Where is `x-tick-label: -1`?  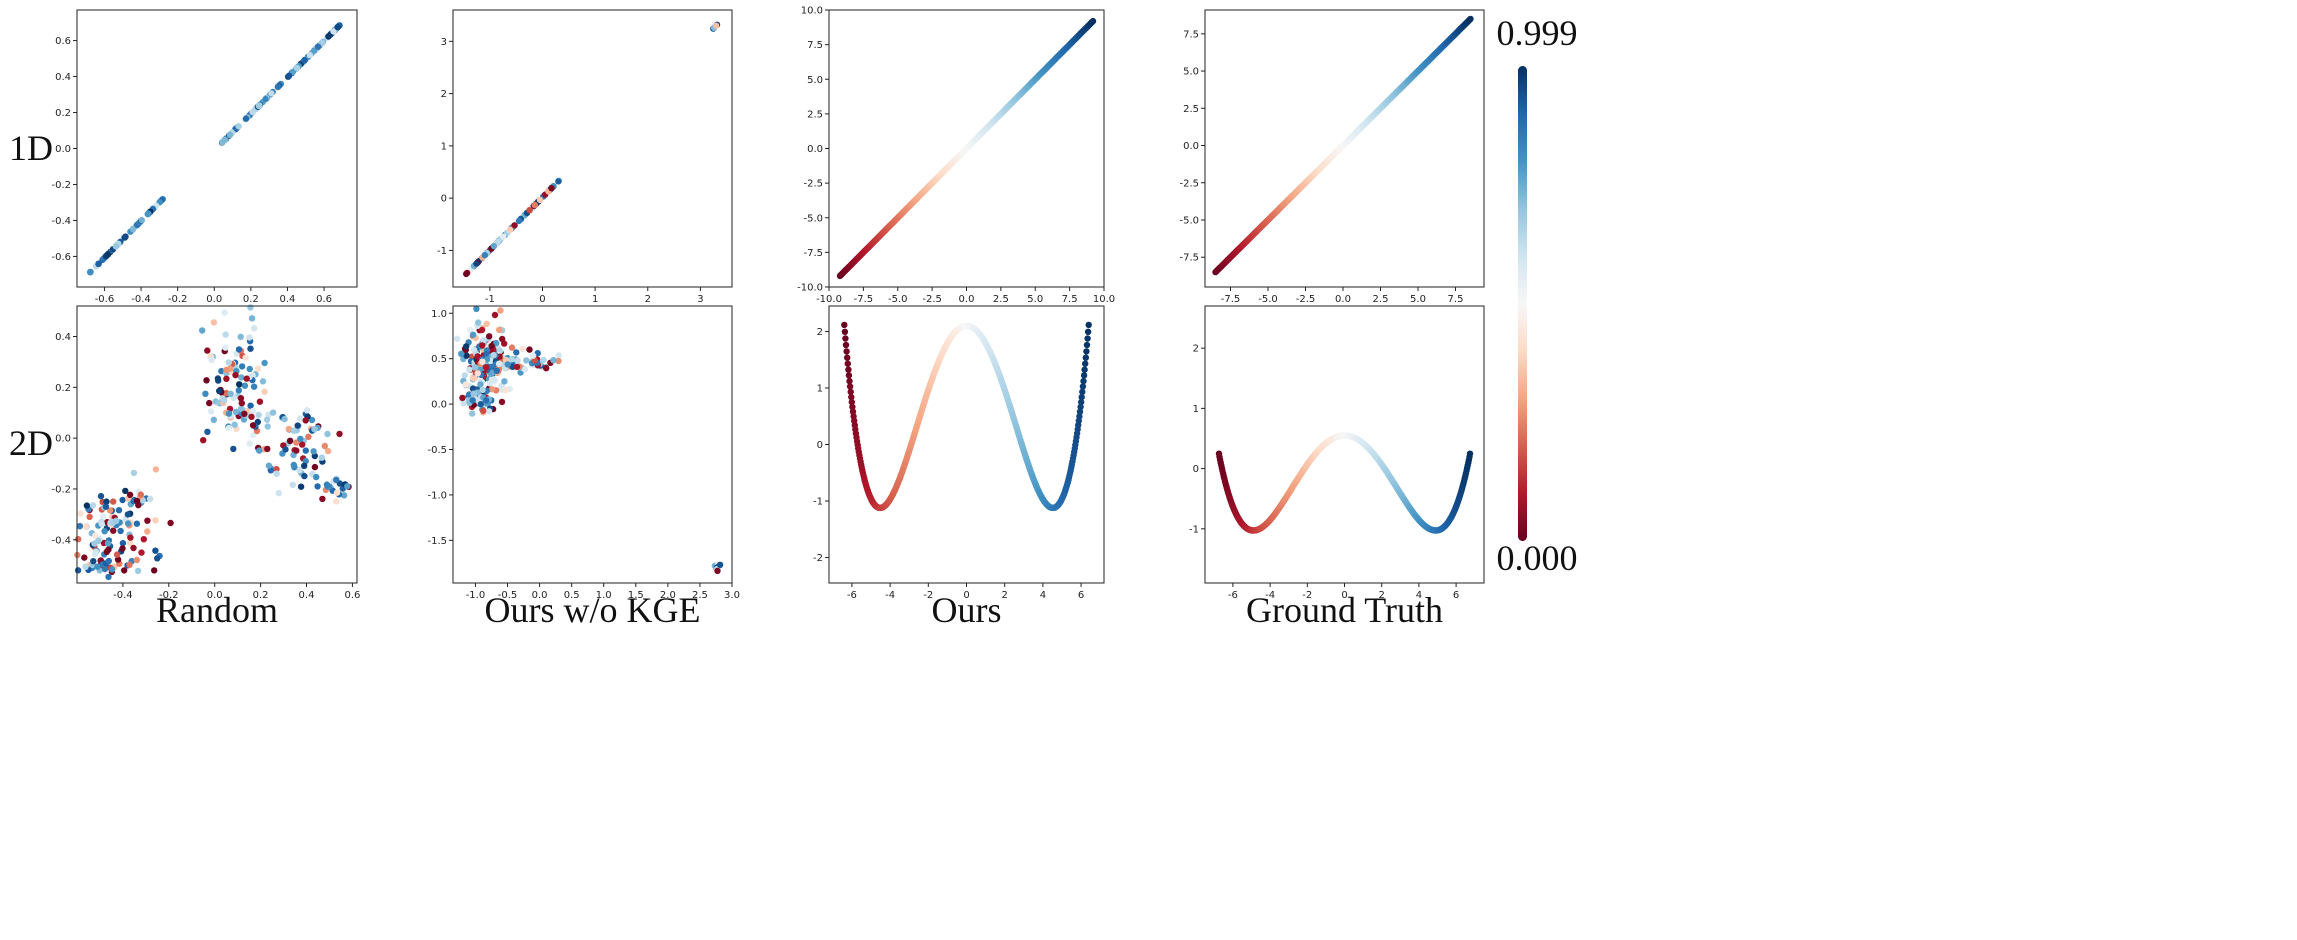 x-tick-label: -1 is located at coordinates (490, 299).